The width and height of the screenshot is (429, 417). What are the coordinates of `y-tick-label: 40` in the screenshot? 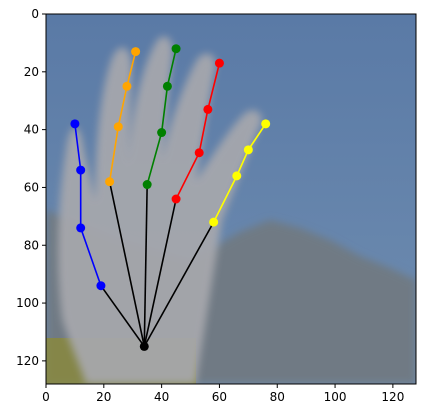 It's located at (31, 130).